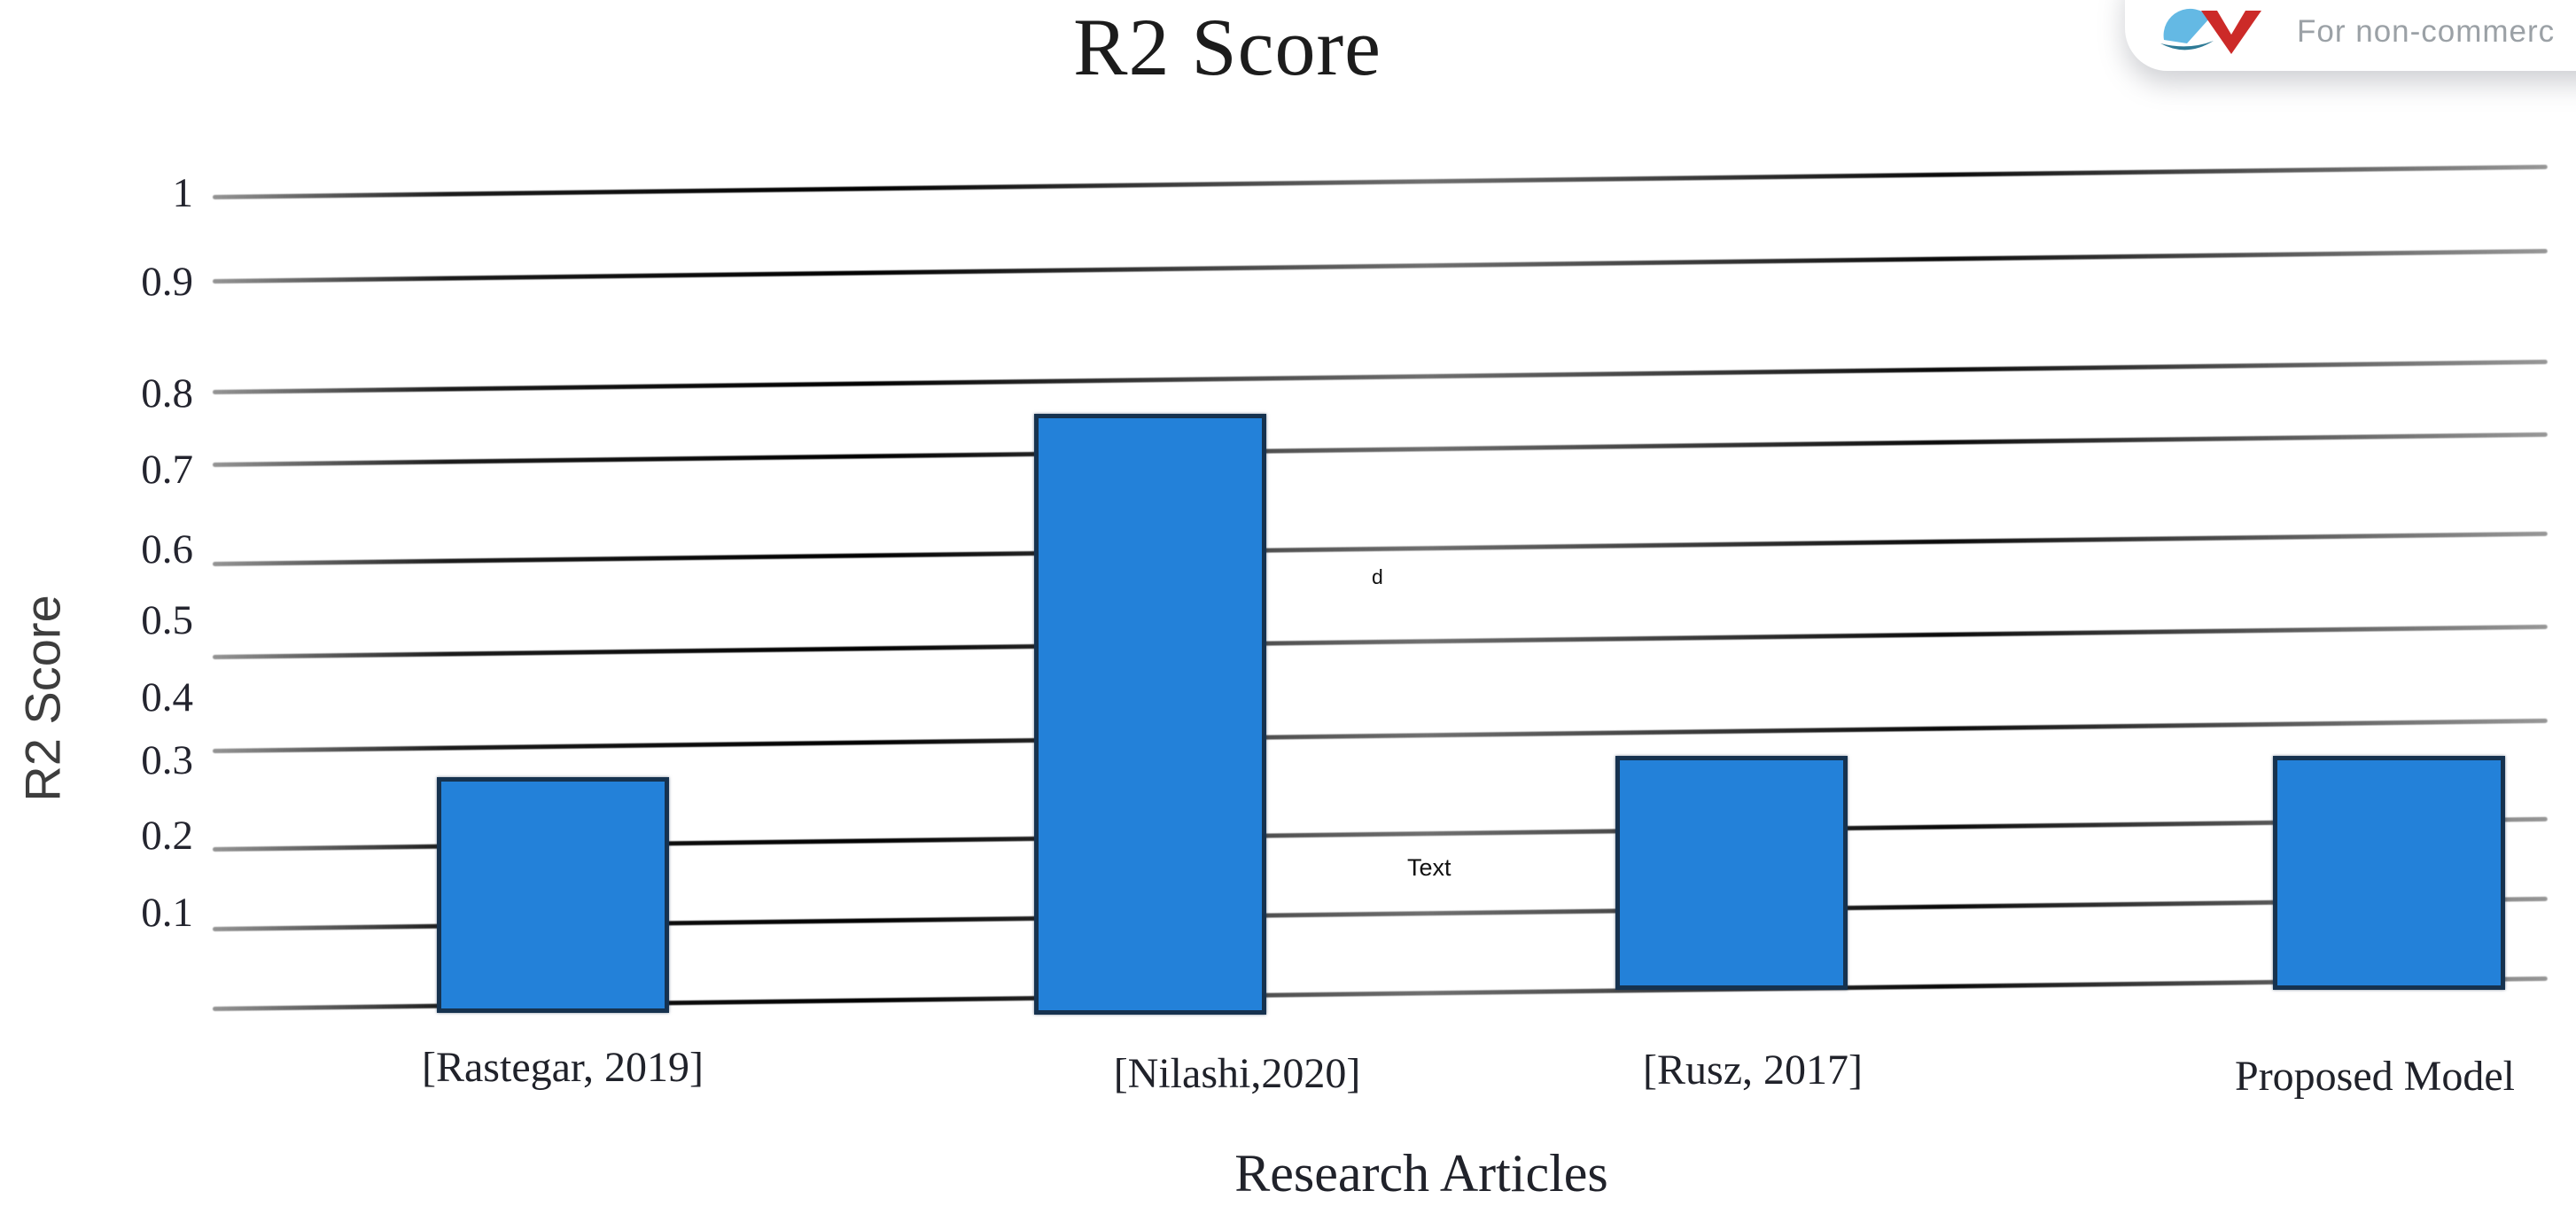  What do you see at coordinates (2427, 31) in the screenshot?
I see `watermark-text: For non-commerc` at bounding box center [2427, 31].